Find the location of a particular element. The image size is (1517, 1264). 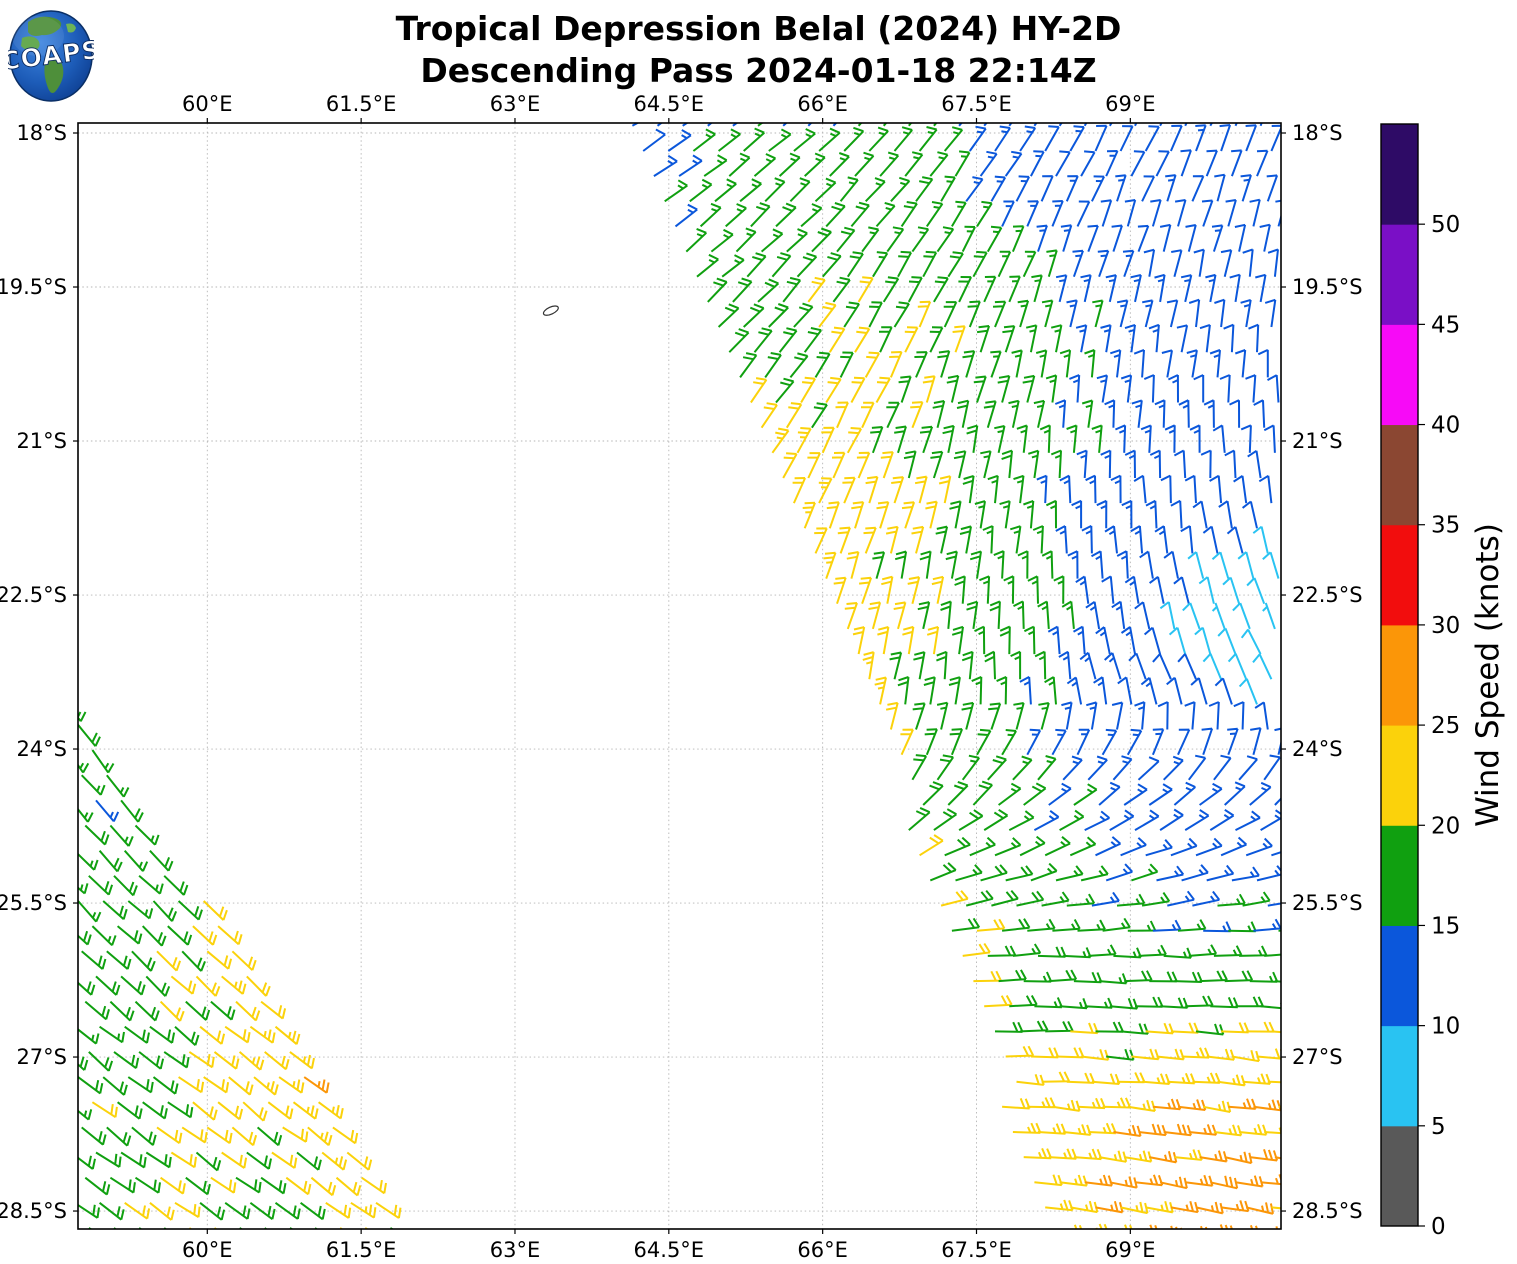

lon-tick-label-bottom: 67.5°E is located at coordinates (976, 1250).